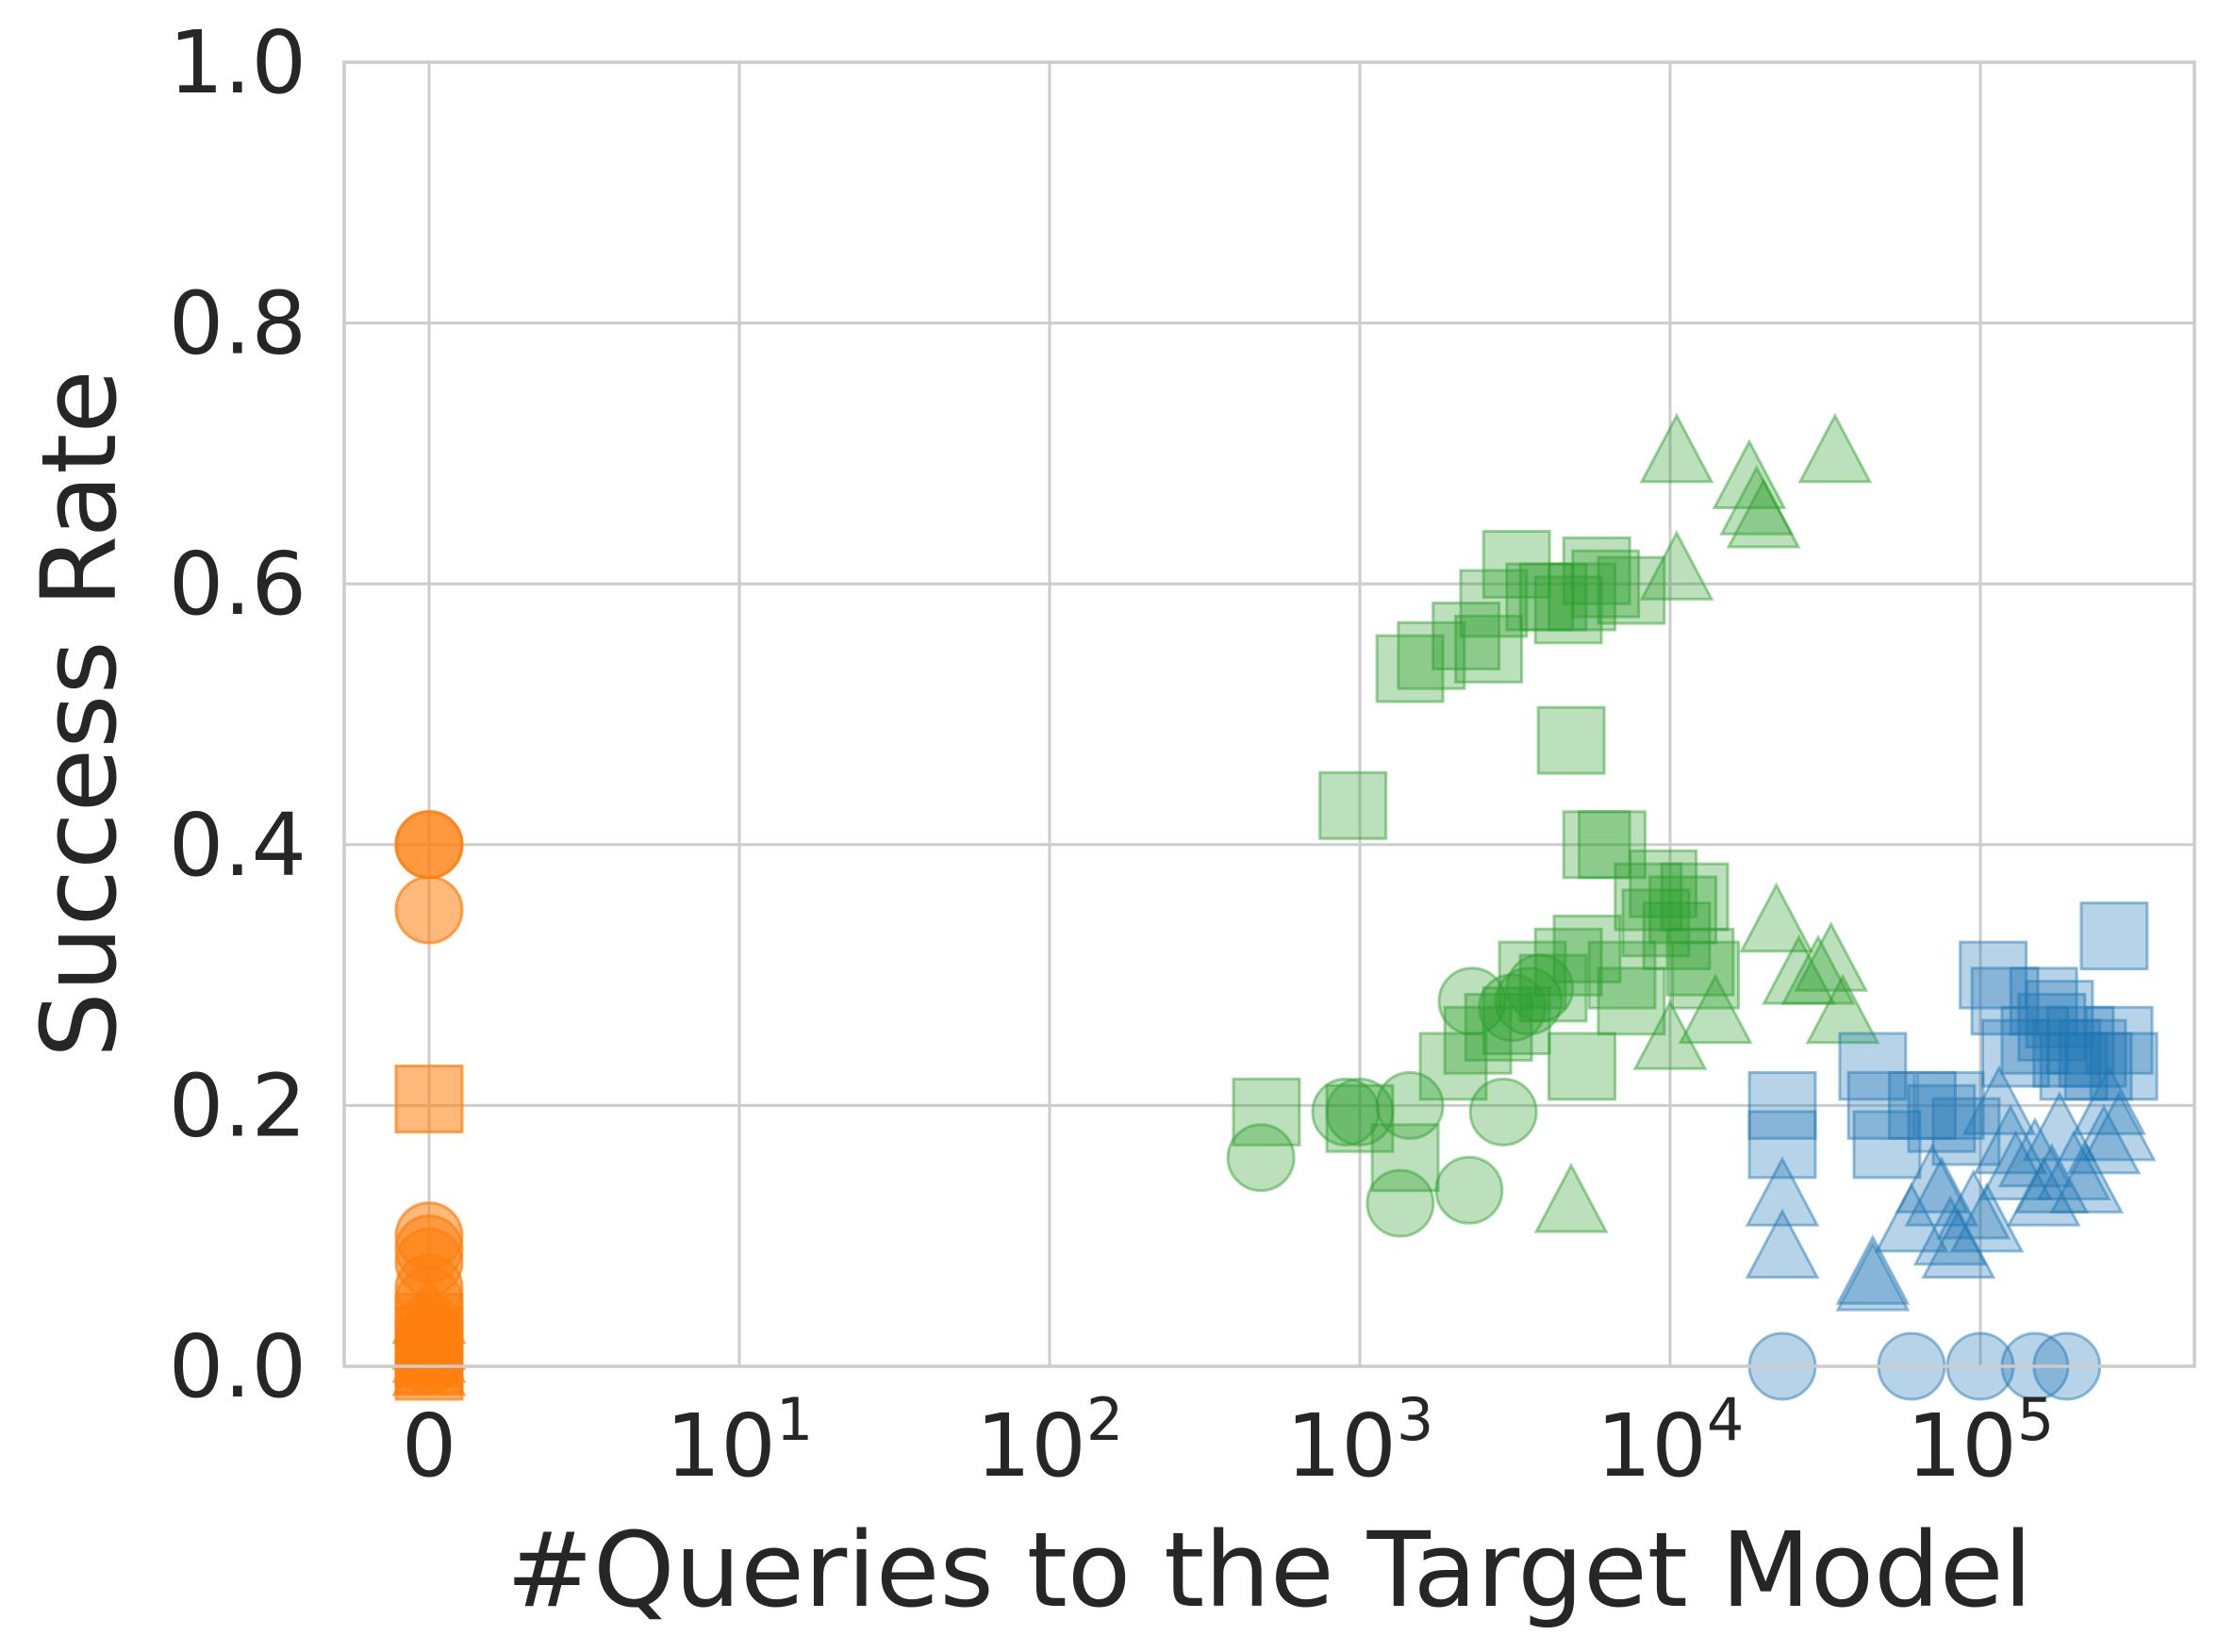  What do you see at coordinates (1953, 1040) in the screenshot?
I see `series-blue-square` at bounding box center [1953, 1040].